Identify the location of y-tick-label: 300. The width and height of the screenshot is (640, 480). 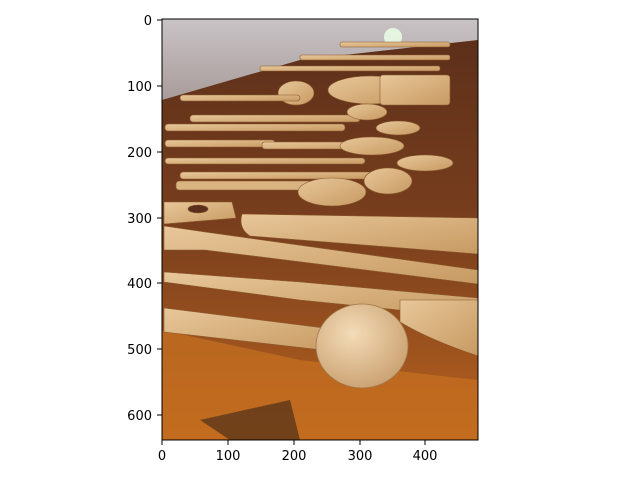
(139, 219).